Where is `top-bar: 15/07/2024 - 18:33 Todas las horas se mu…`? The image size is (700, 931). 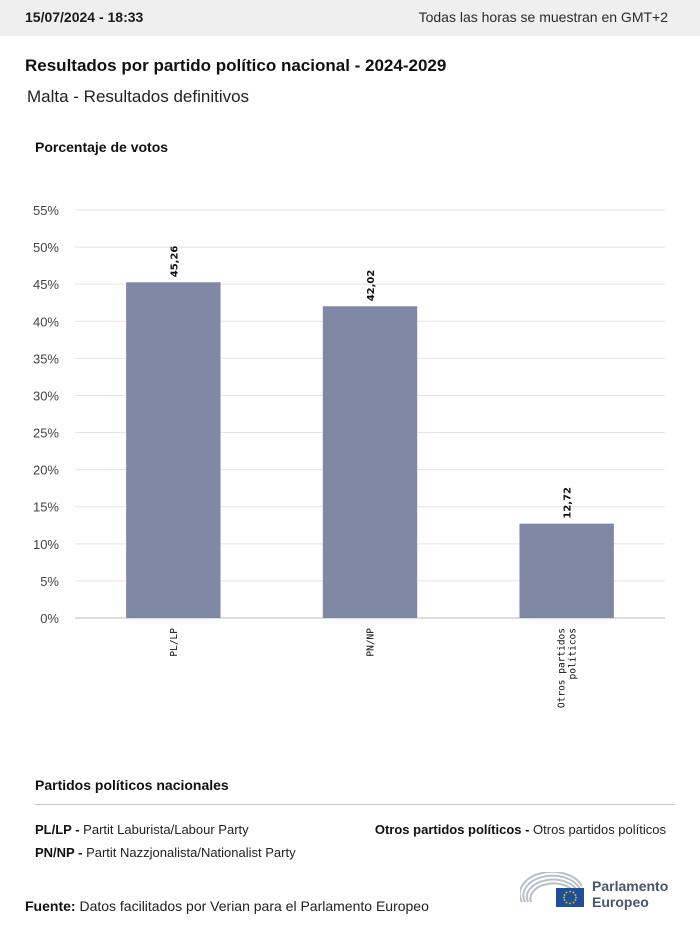
top-bar: 15/07/2024 - 18:33 Todas las horas se mu… is located at coordinates (350, 18).